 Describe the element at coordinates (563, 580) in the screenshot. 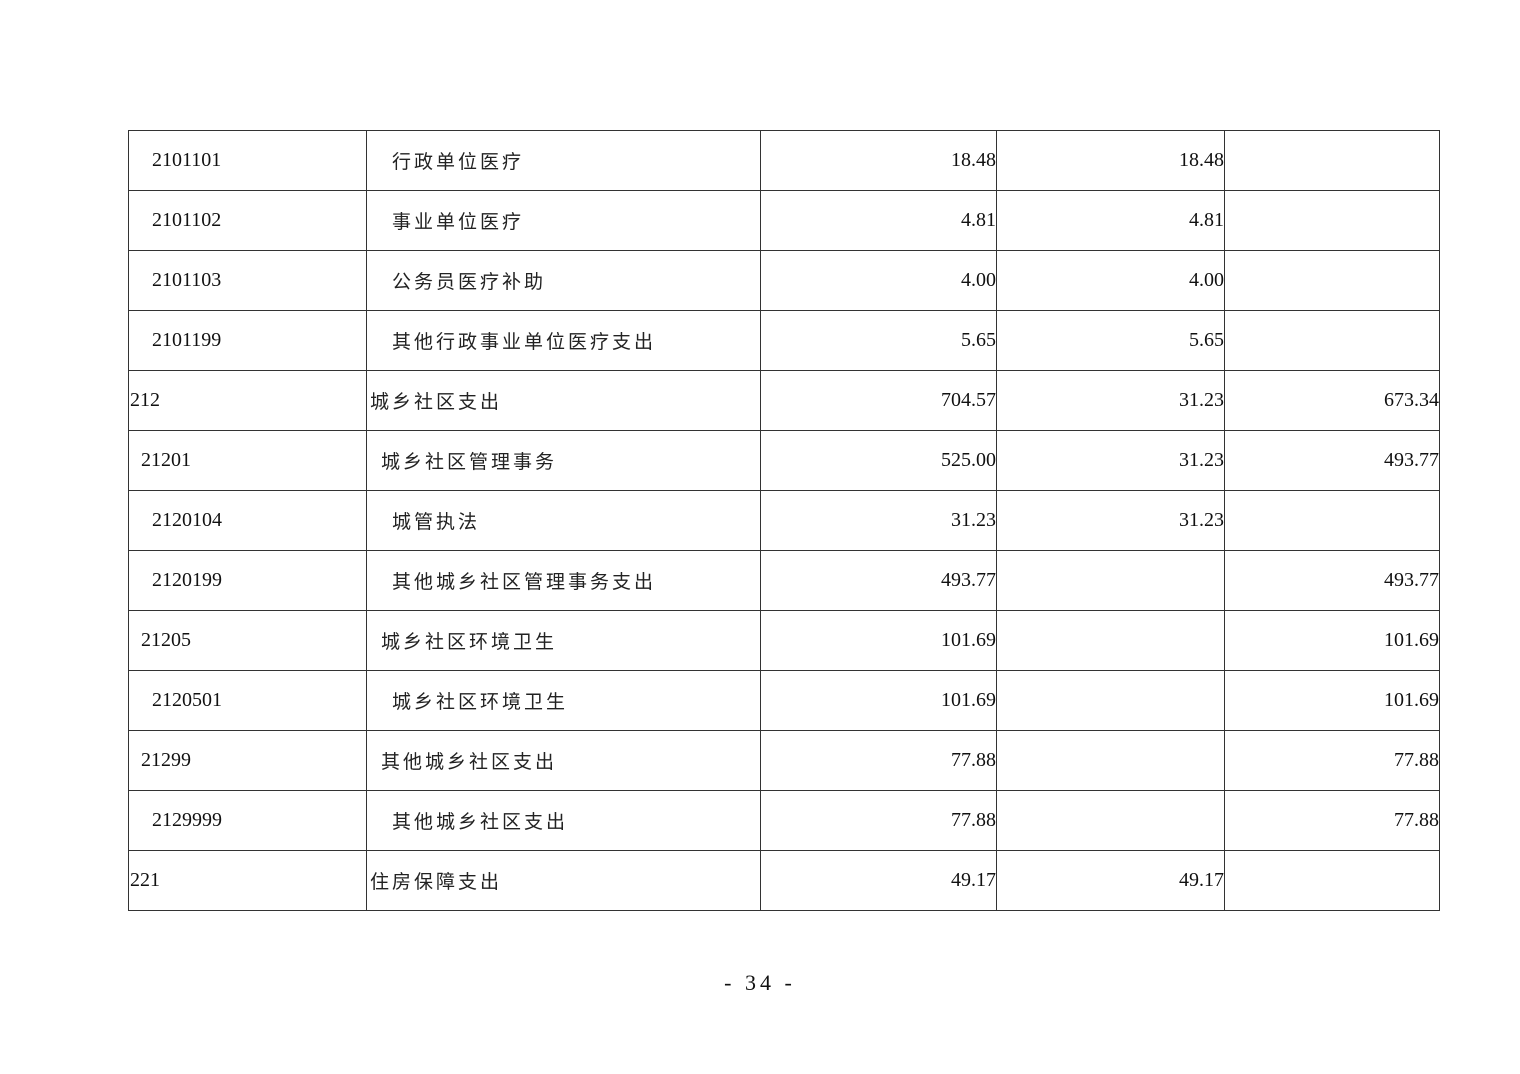

I see `subject-name: 其他城乡社区管理事务支出` at that location.